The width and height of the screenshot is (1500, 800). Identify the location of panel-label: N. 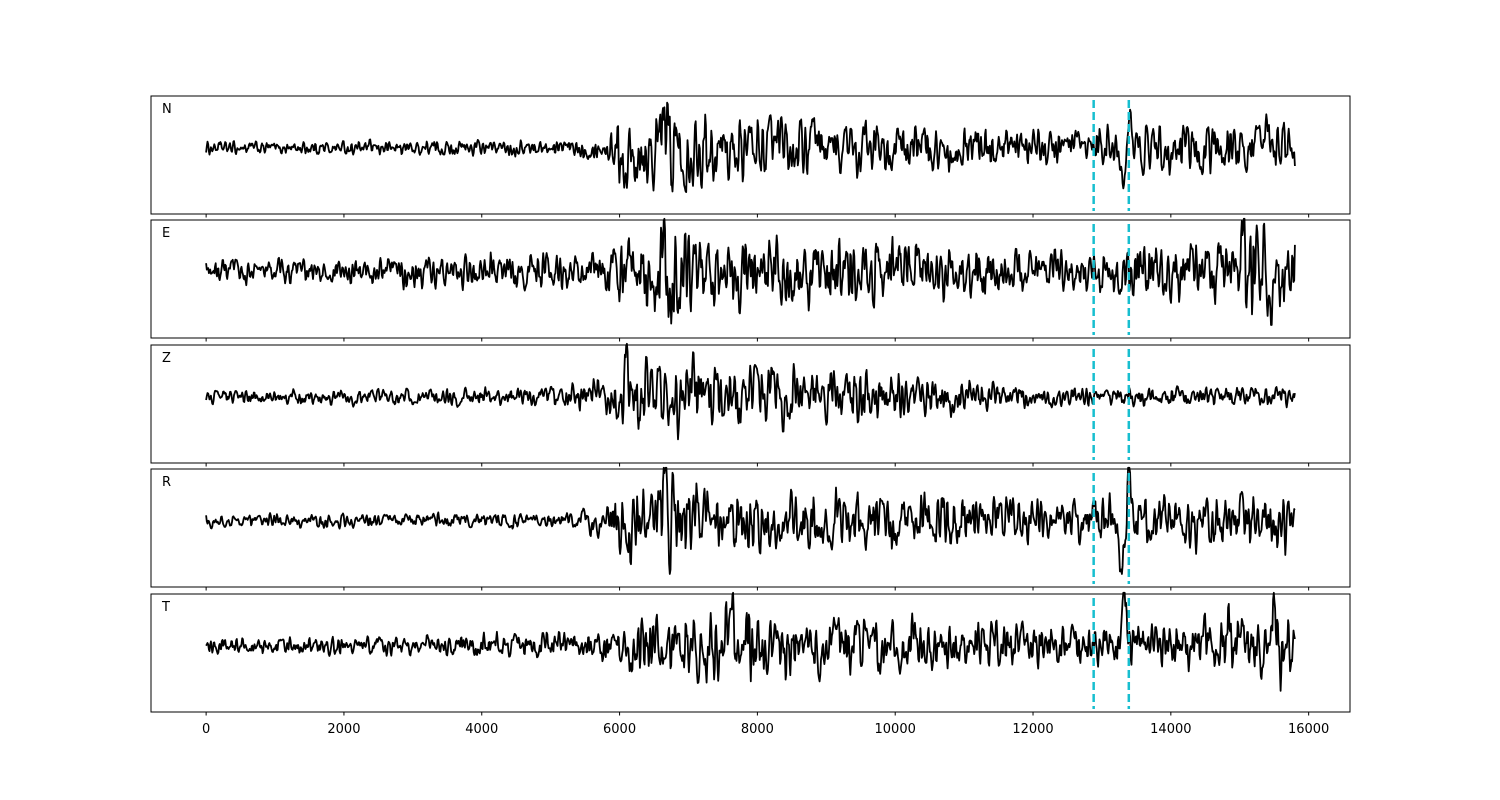
(167, 109).